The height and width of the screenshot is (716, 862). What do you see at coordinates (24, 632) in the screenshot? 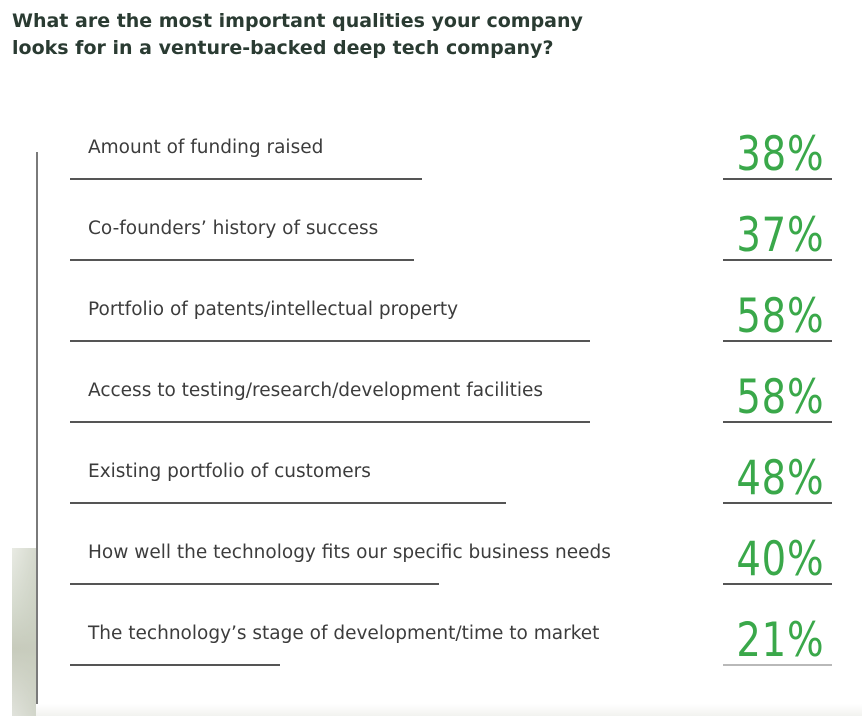
I see `photo-strip` at bounding box center [24, 632].